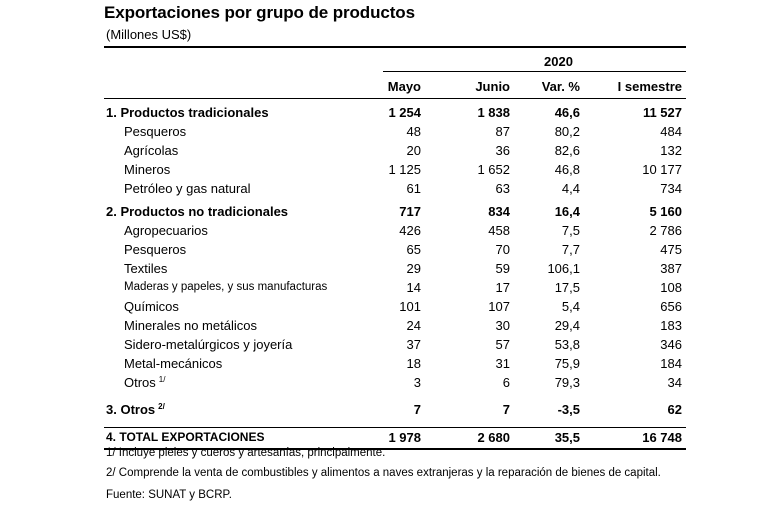 The image size is (780, 520). What do you see at coordinates (570, 188) in the screenshot?
I see `cell-var: 4,4` at bounding box center [570, 188].